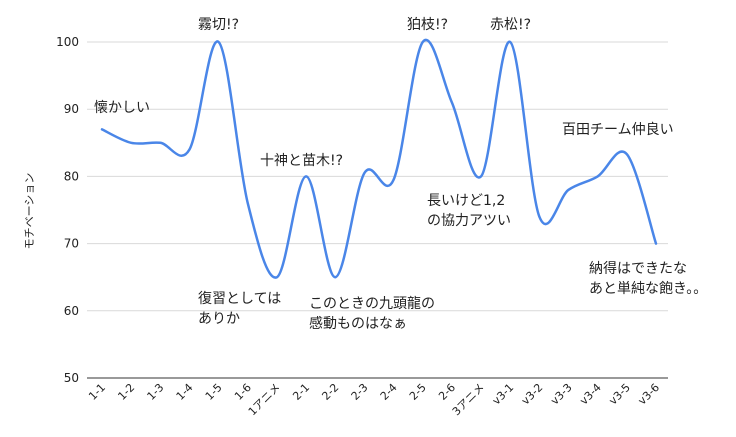 This screenshot has height=437, width=736. What do you see at coordinates (427, 25) in the screenshot?
I see `annotation-komaeda: 狛枝!?` at bounding box center [427, 25].